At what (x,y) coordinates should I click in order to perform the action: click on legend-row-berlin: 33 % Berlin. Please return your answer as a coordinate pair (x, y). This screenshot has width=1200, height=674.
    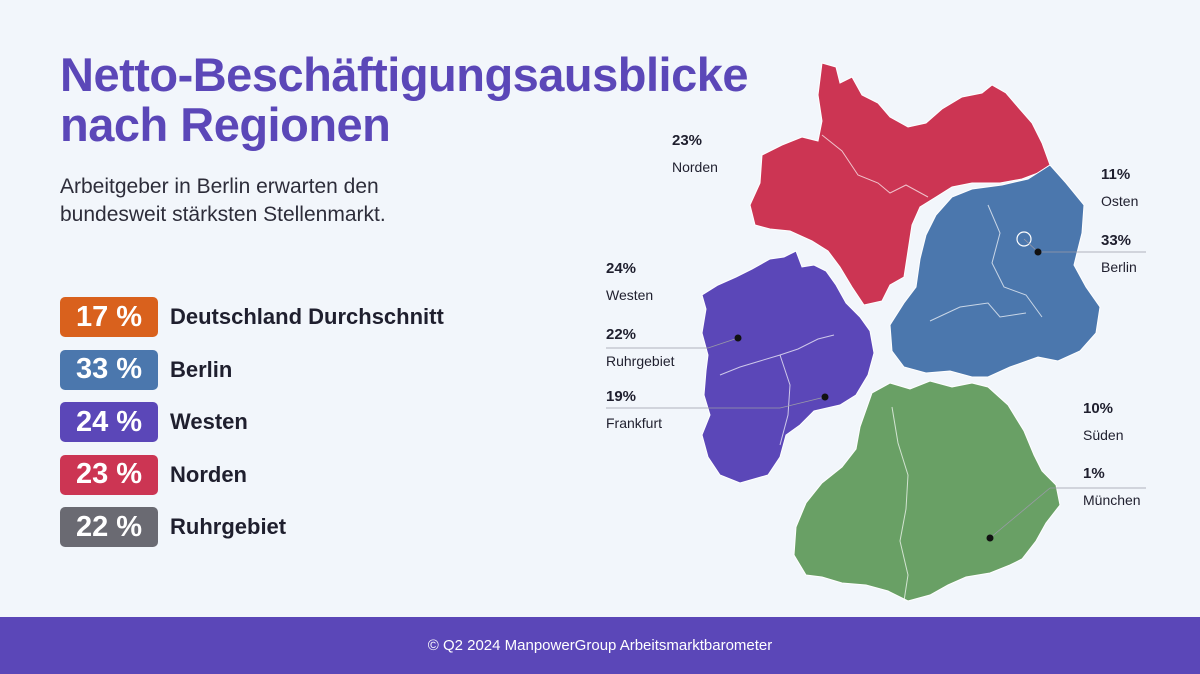
    Looking at the image, I should click on (252, 370).